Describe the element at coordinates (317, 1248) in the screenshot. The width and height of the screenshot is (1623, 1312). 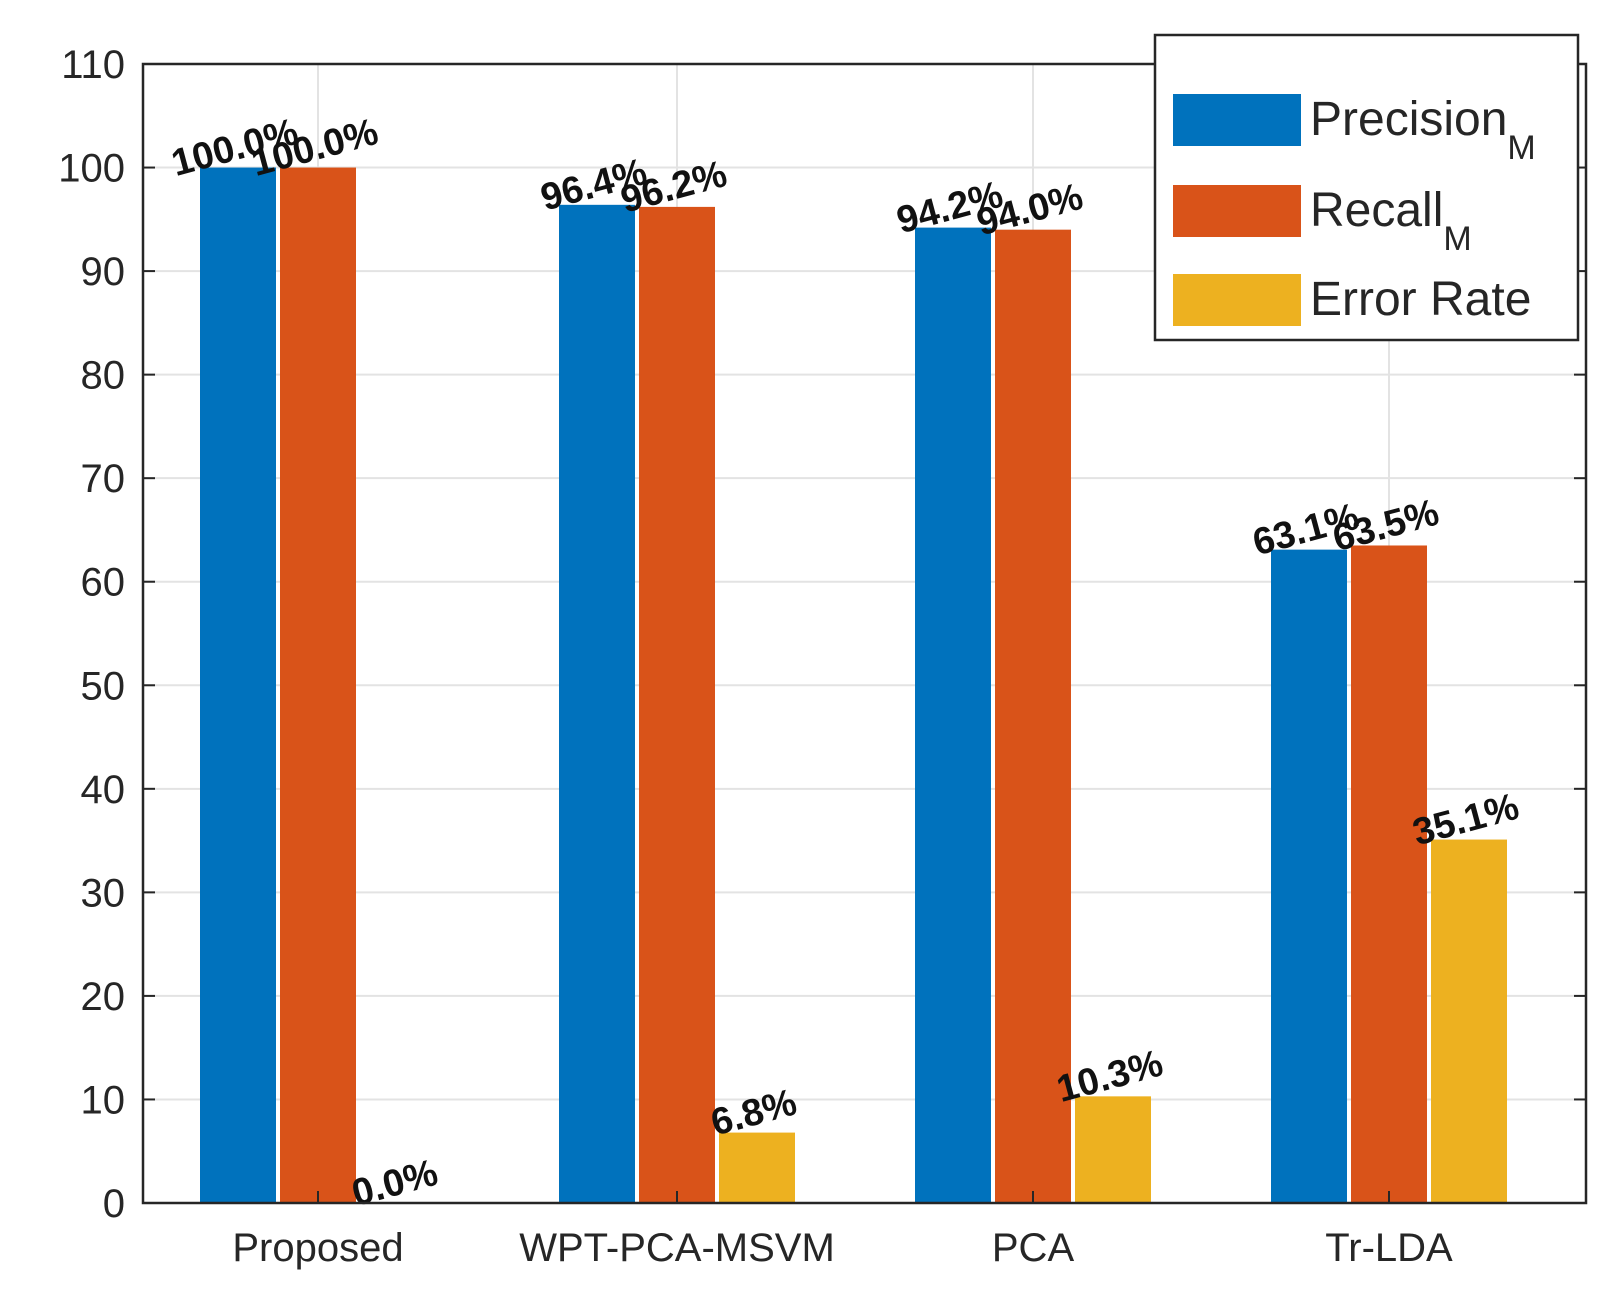
I see `x-tick-label: Proposed` at that location.